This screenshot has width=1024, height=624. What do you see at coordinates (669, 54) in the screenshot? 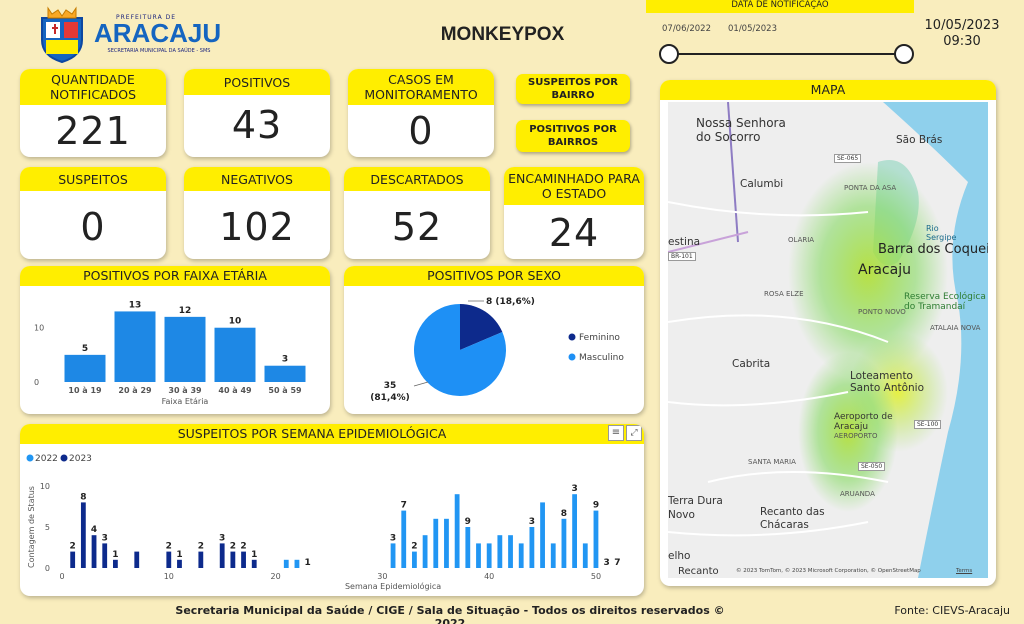
I see `date-slider-handle-start` at bounding box center [669, 54].